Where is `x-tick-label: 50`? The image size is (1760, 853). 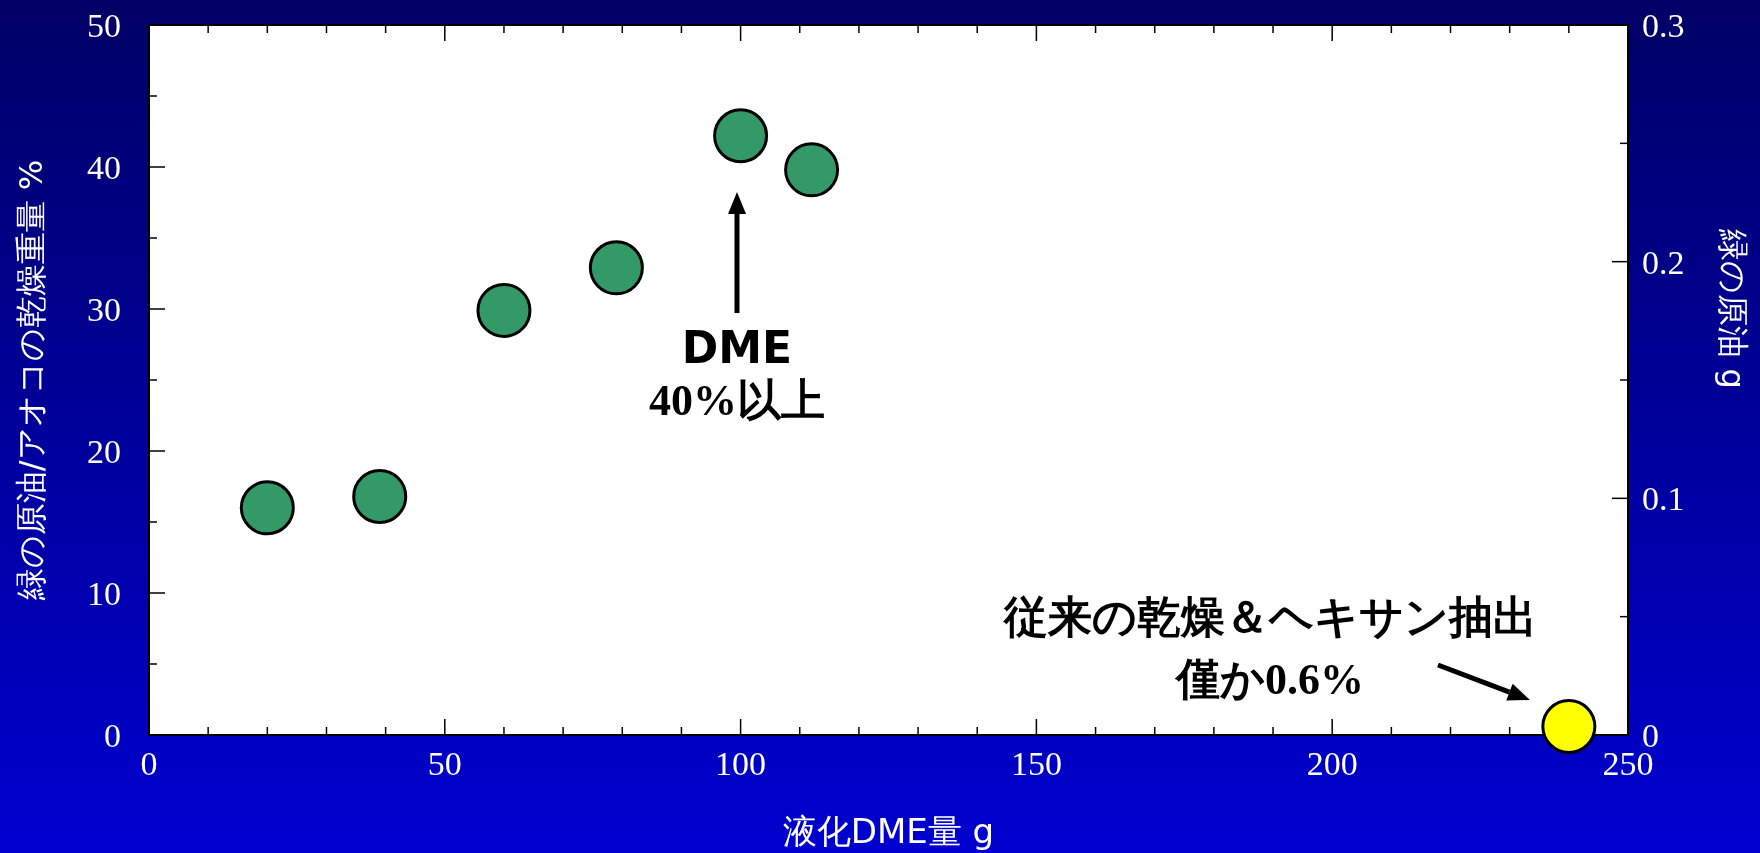 x-tick-label: 50 is located at coordinates (444, 763).